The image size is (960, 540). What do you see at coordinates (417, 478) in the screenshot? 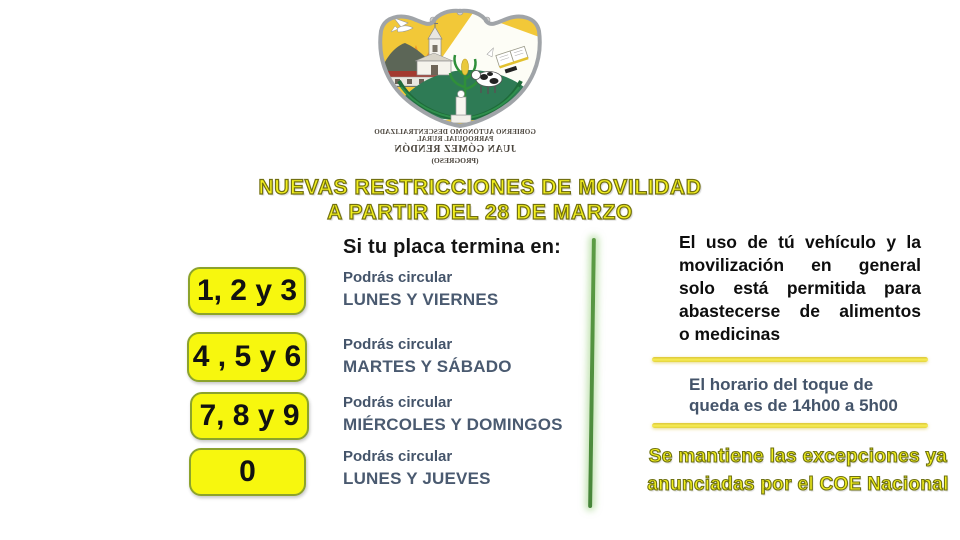
I see `days-label: LUNES Y JUEVES` at bounding box center [417, 478].